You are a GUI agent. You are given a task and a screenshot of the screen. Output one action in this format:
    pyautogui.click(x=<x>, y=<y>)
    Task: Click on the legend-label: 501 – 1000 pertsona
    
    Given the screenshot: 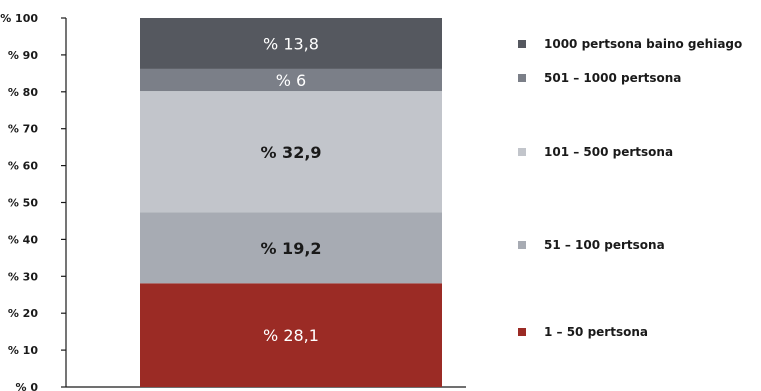 What is the action you would take?
    pyautogui.click(x=612, y=78)
    